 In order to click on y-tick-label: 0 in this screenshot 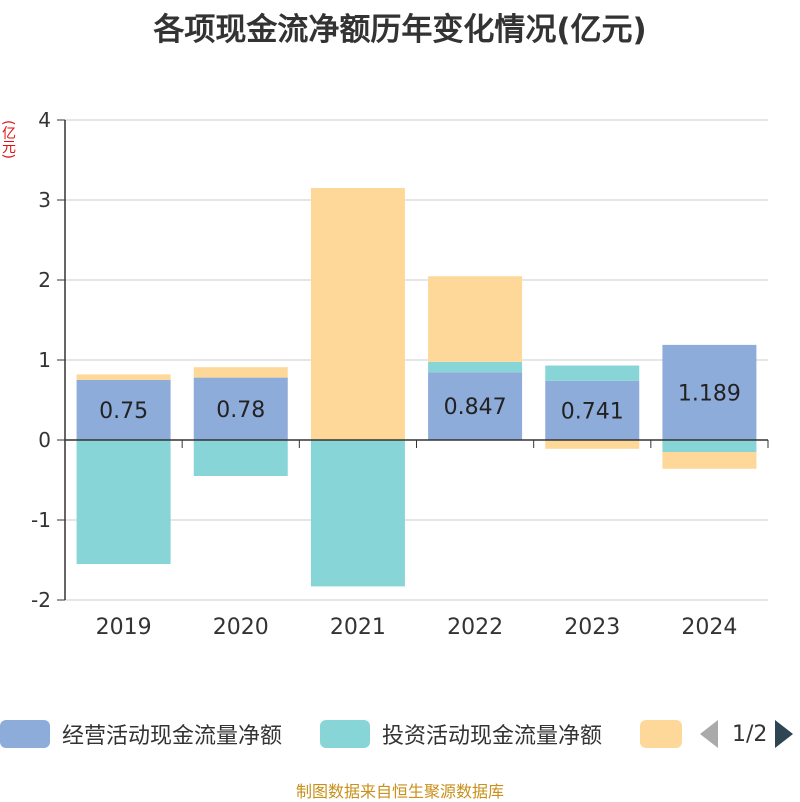, I will do `click(44, 440)`.